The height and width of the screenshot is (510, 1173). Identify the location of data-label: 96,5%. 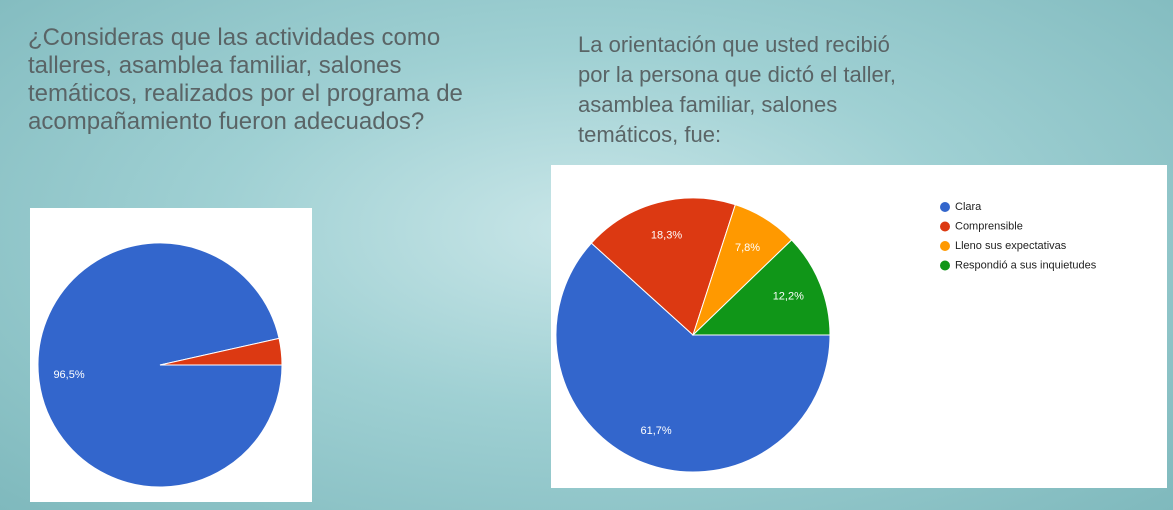
(68, 375).